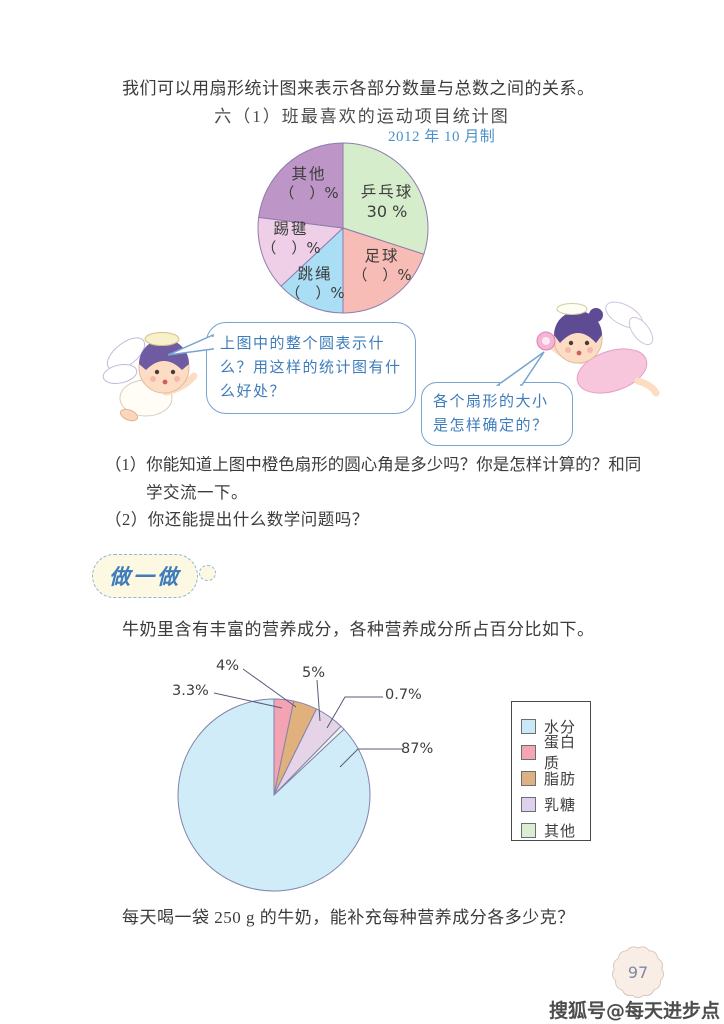 Image resolution: width=724 pixels, height=1024 pixels. I want to click on leader-3.3, so click(248, 700).